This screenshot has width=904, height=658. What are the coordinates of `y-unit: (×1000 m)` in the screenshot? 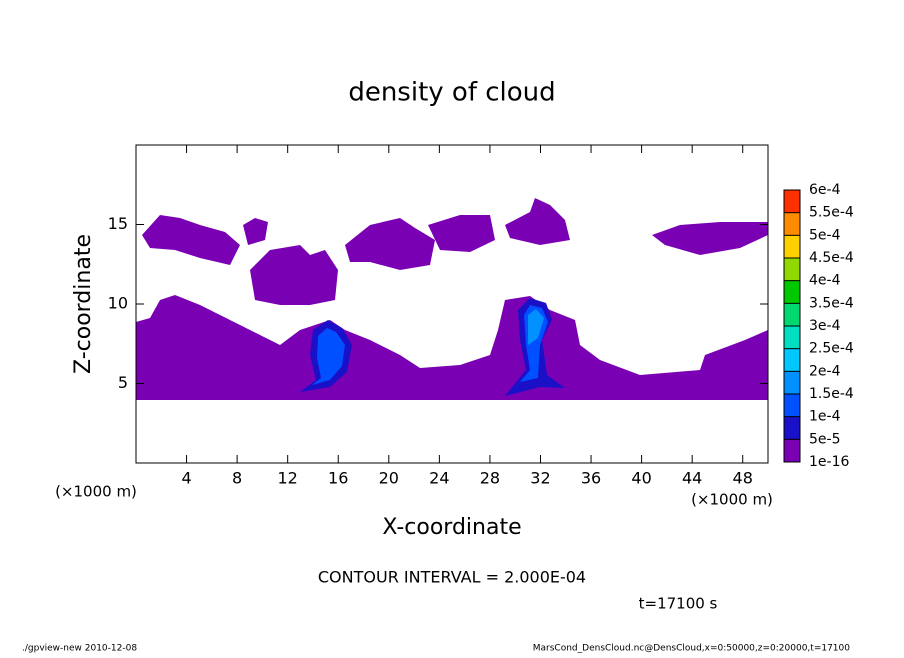 It's located at (96, 492).